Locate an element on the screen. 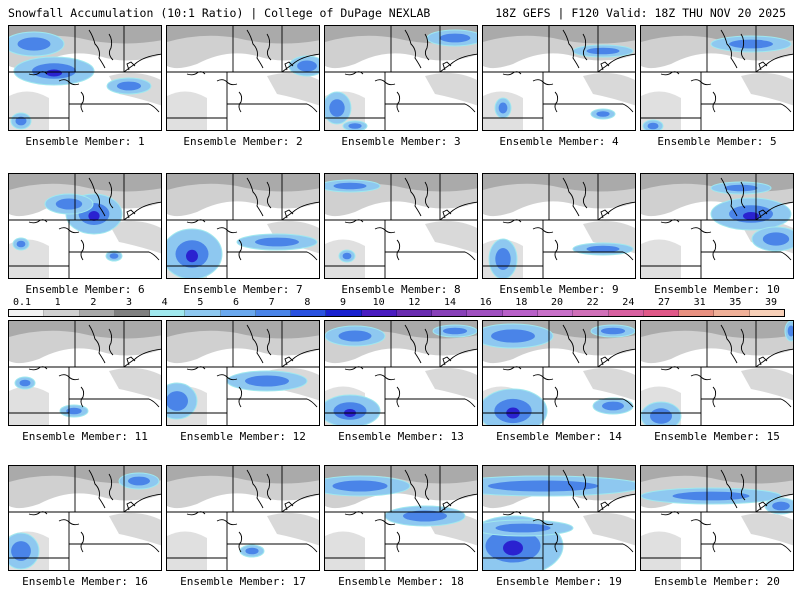 Image resolution: width=800 pixels, height=600 pixels. ensemble-member-label: Ensemble Member: 5 is located at coordinates (717, 141).